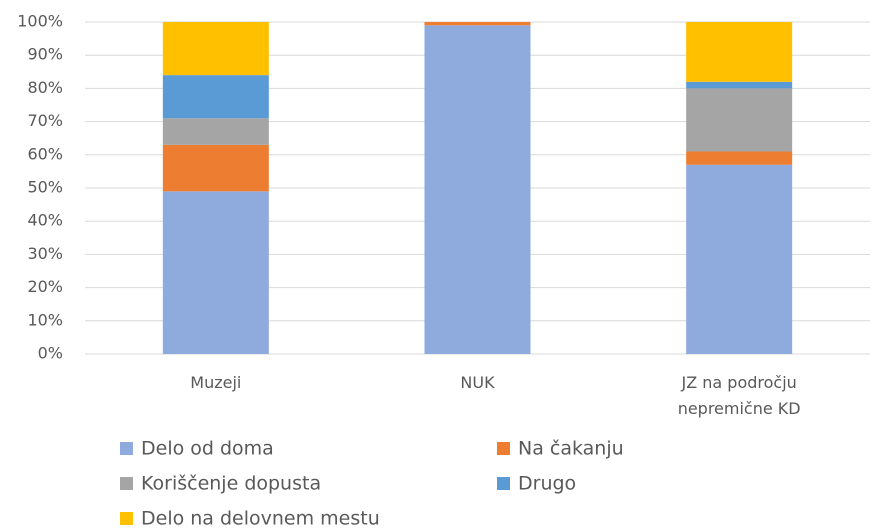  I want to click on y-tick-label: 100%, so click(40, 21).